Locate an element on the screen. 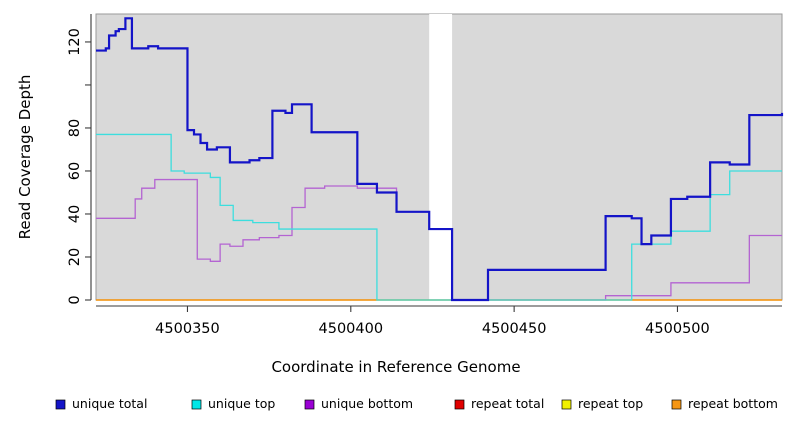 The height and width of the screenshot is (432, 792). y-tick-label: 80 is located at coordinates (75, 128).